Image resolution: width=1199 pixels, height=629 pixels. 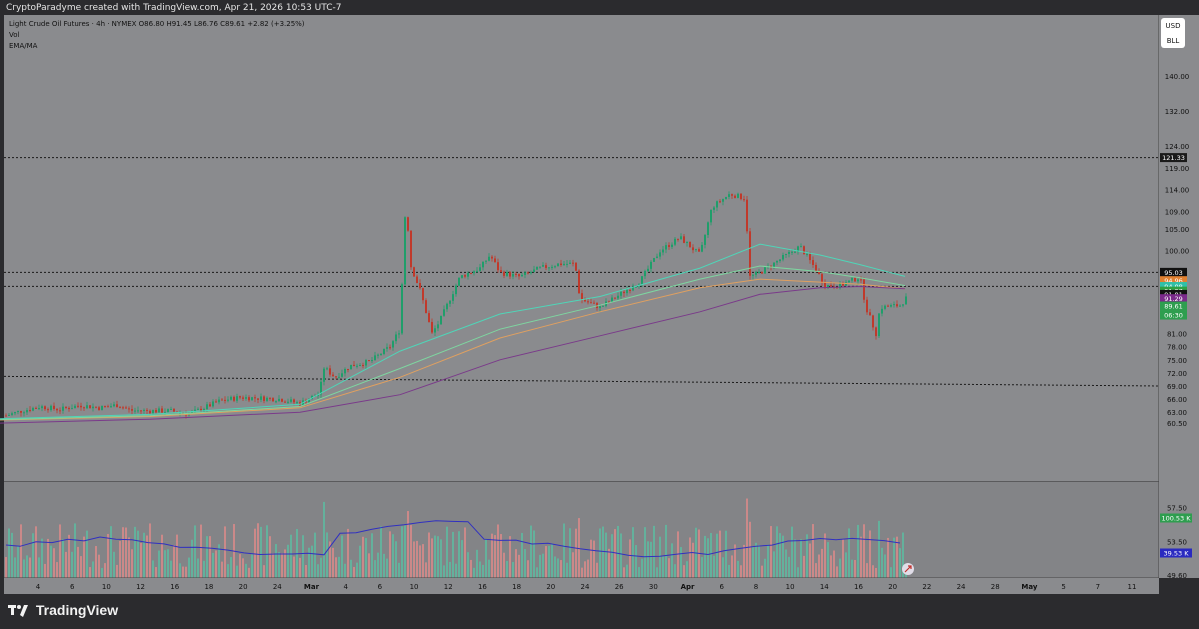 I want to click on time-axis, so click(x=581, y=586).